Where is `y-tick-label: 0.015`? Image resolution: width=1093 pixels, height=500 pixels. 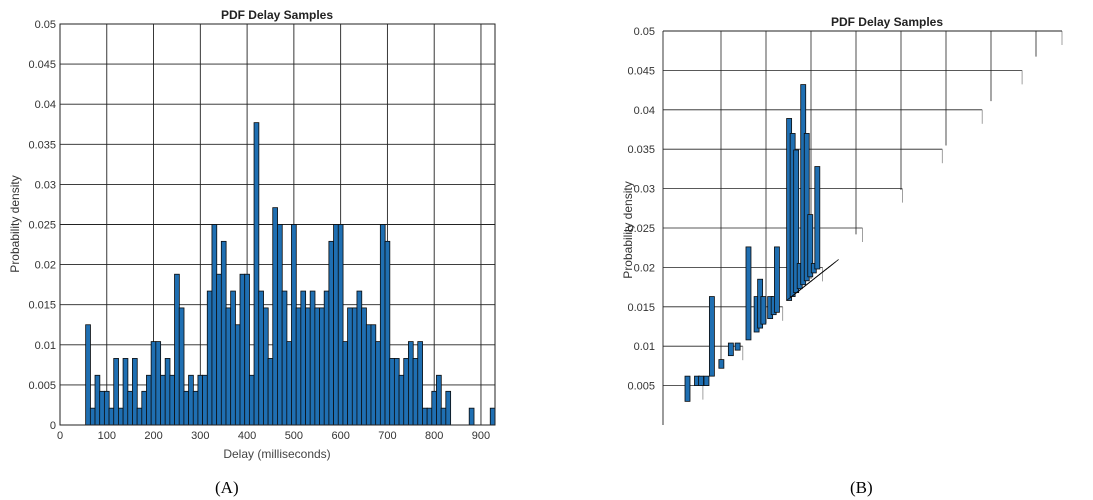
y-tick-label: 0.015 is located at coordinates (42, 306).